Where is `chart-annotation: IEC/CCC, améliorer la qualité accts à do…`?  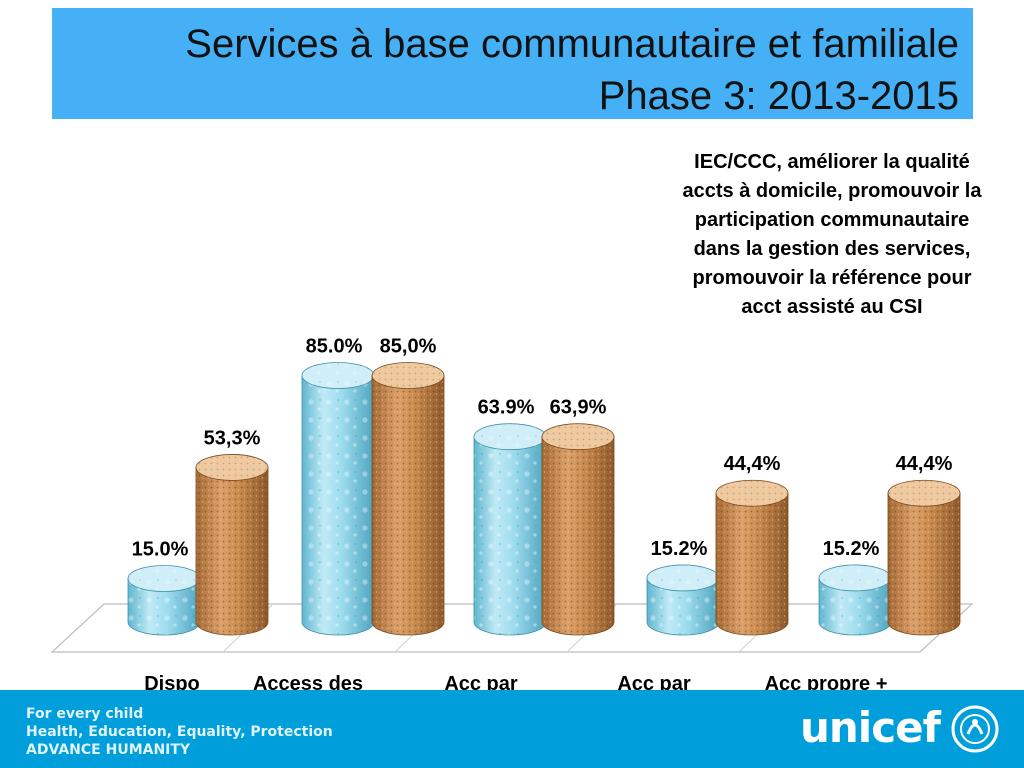 chart-annotation: IEC/CCC, améliorer la qualité accts à do… is located at coordinates (832, 234).